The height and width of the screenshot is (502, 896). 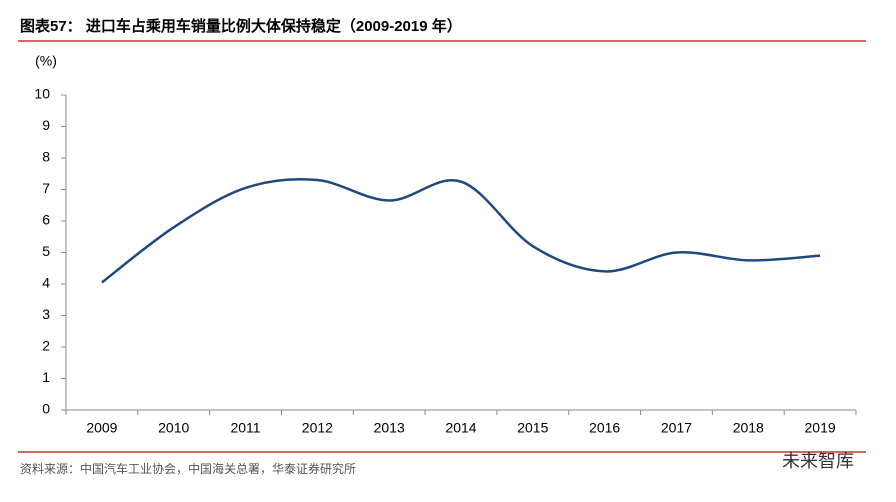 What do you see at coordinates (532, 428) in the screenshot?
I see `x-tick-label: 2015` at bounding box center [532, 428].